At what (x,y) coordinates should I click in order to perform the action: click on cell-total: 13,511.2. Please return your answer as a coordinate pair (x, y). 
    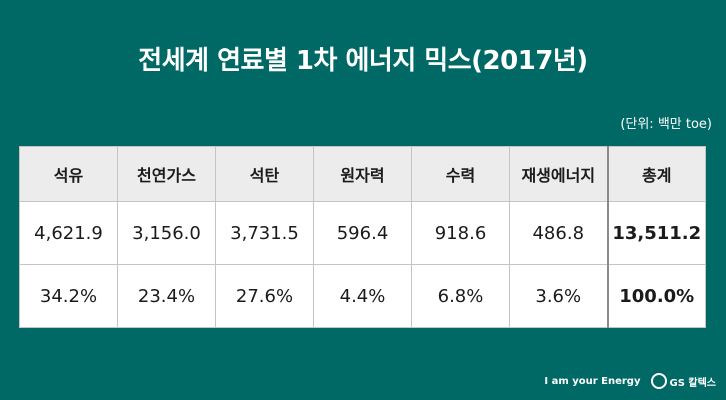
    Looking at the image, I should click on (656, 233).